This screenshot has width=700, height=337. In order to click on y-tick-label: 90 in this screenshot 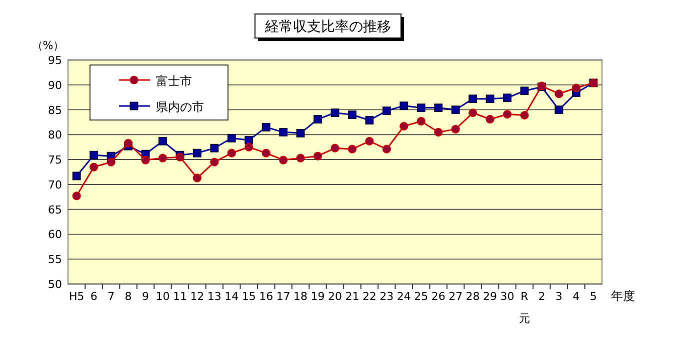, I will do `click(55, 85)`.